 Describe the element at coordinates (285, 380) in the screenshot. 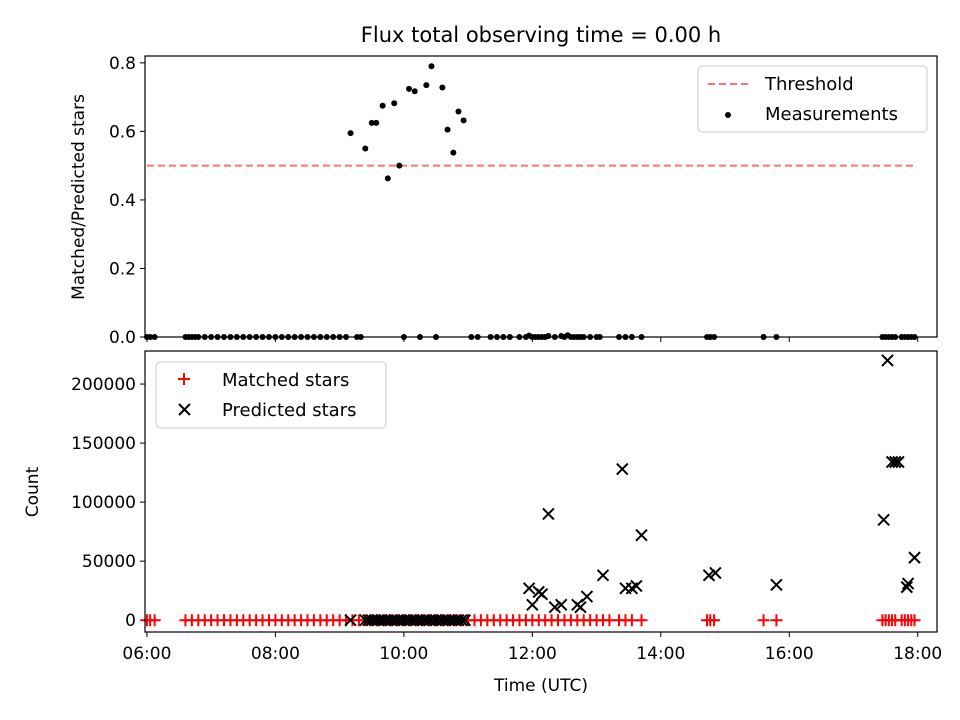

I see `legend-matched-label: Matched stars` at that location.